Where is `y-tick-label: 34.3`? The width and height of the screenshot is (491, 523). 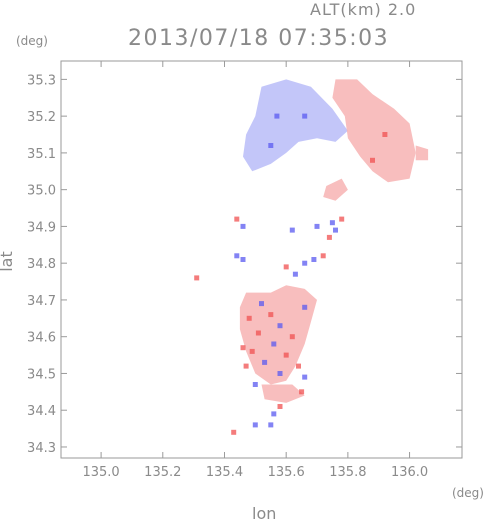
y-tick-label: 34.3 is located at coordinates (41, 448).